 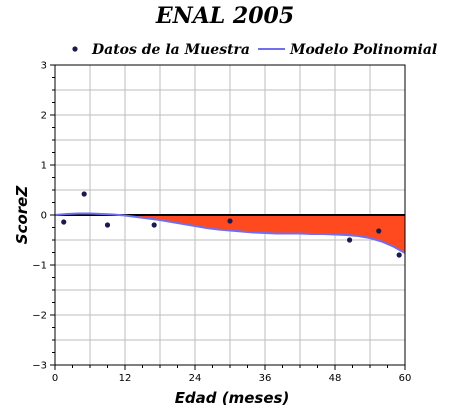 What do you see at coordinates (22, 215) in the screenshot?
I see `y-axis-label: ScoreZ` at bounding box center [22, 215].